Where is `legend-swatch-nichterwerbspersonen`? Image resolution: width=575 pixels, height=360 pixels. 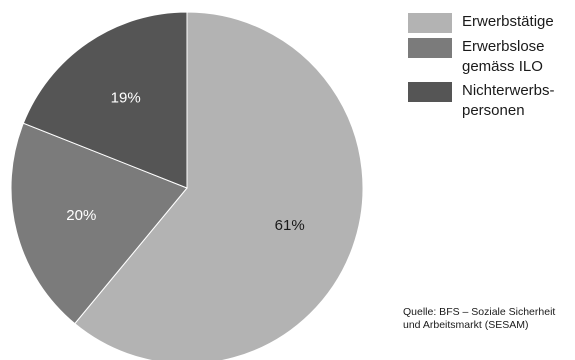 legend-swatch-nichterwerbspersonen is located at coordinates (430, 92).